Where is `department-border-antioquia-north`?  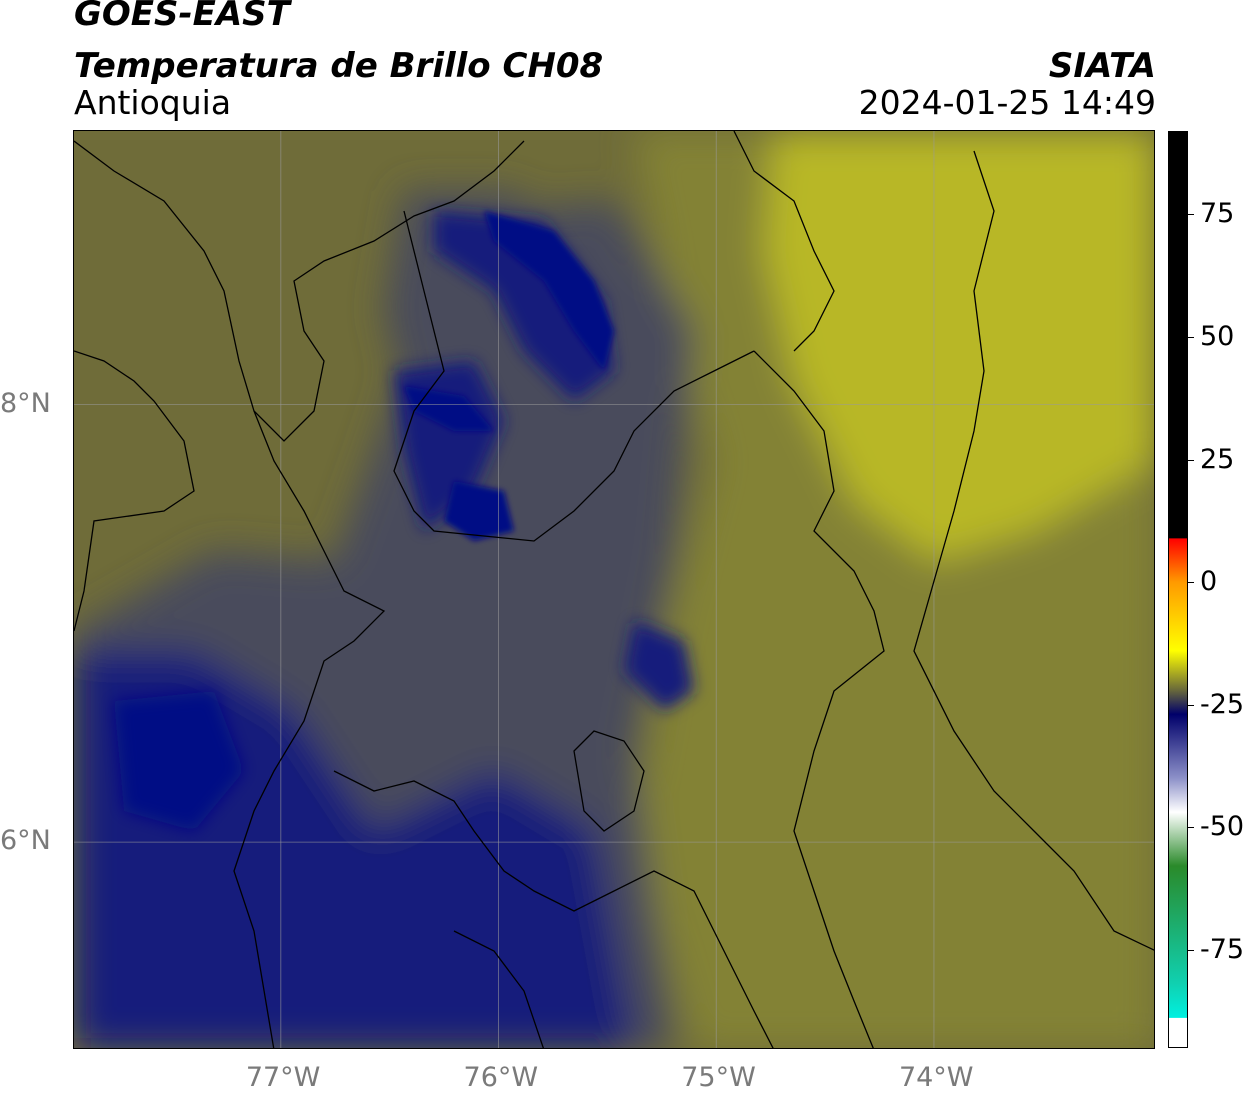 department-border-antioquia-north is located at coordinates (574, 376).